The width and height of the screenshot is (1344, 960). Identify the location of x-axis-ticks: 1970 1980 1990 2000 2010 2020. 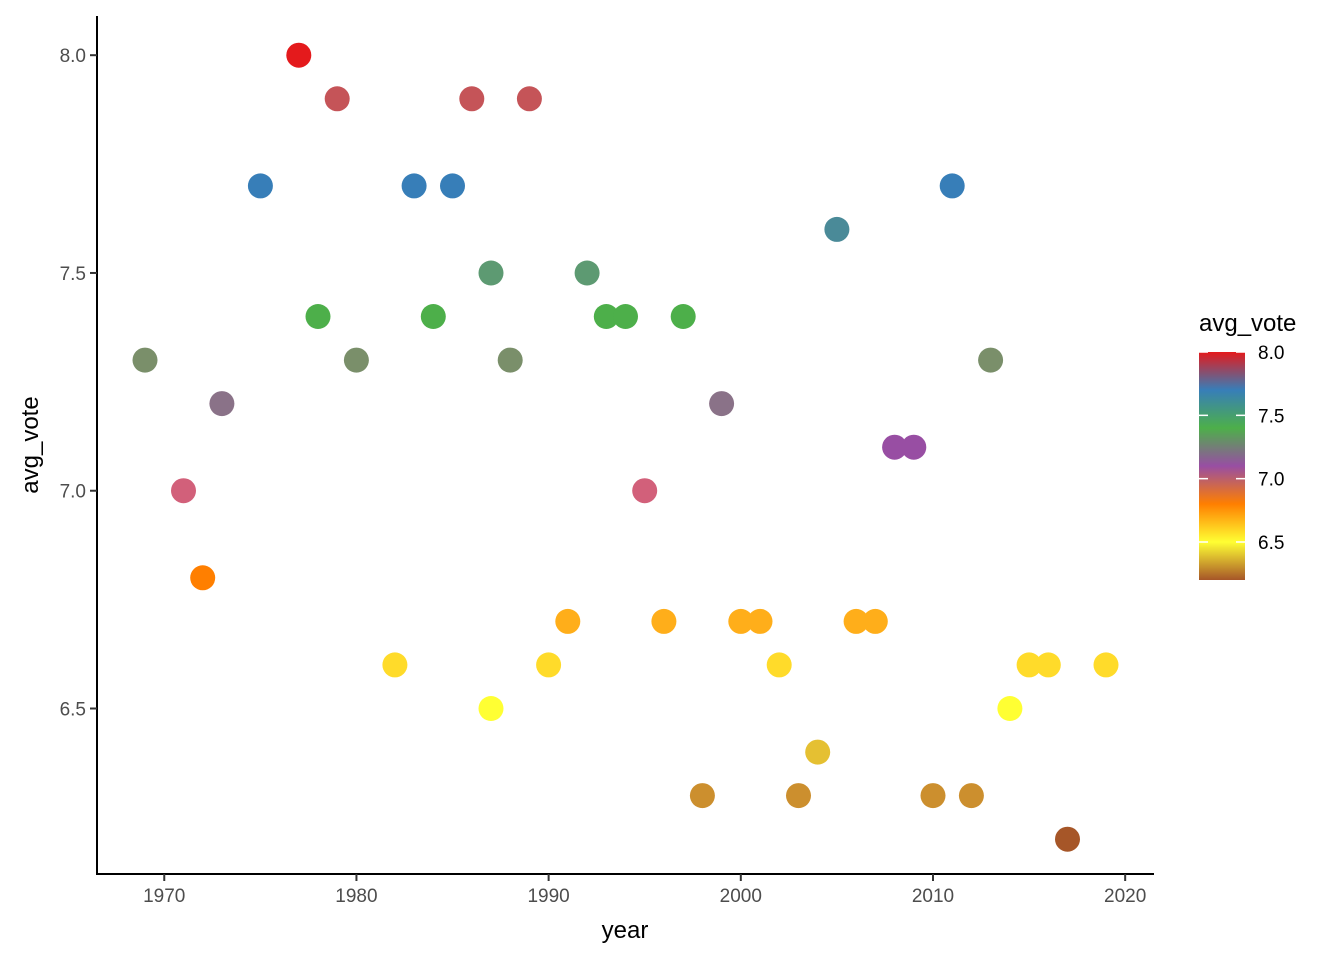
(644, 890).